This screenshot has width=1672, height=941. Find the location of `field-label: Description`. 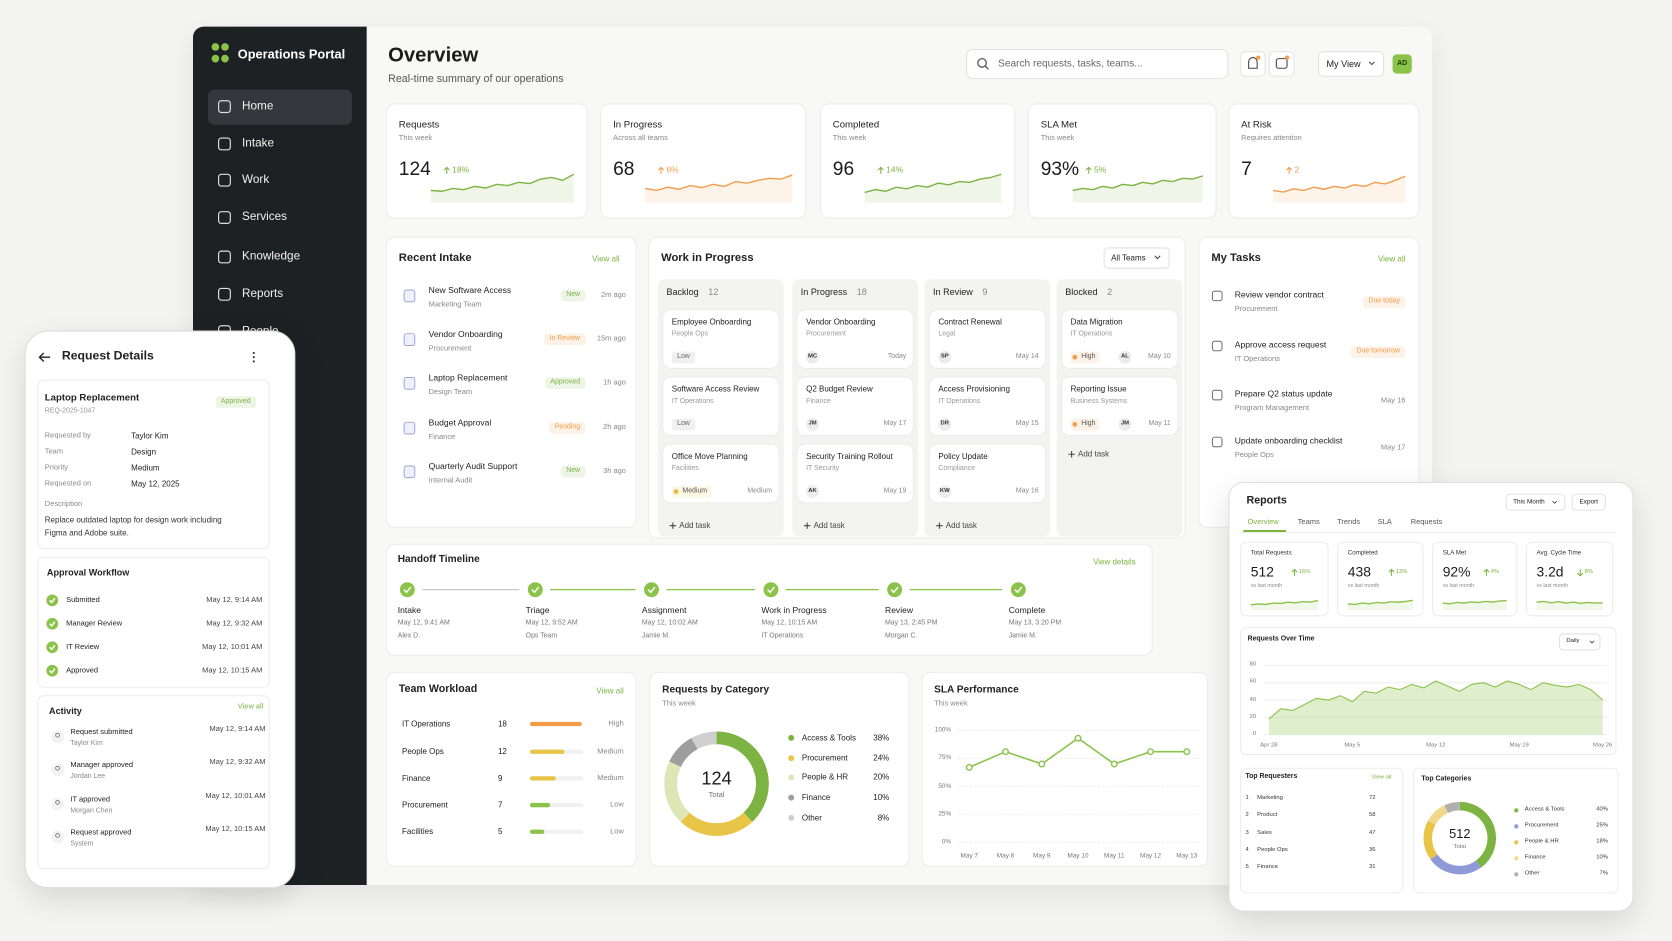

field-label: Description is located at coordinates (63, 504).